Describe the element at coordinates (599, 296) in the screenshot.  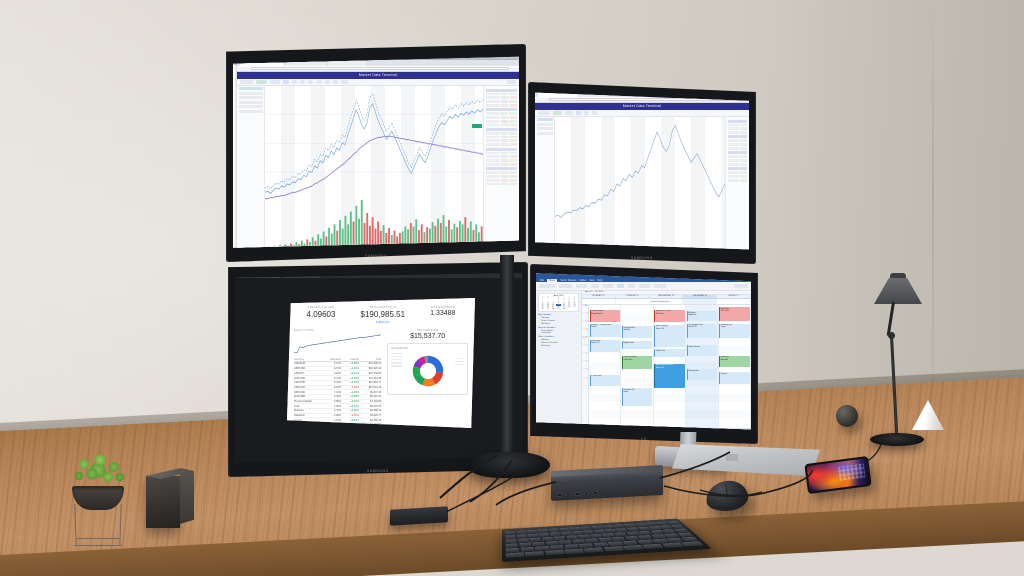
I see `calendar-day-header: MONDAY 13` at that location.